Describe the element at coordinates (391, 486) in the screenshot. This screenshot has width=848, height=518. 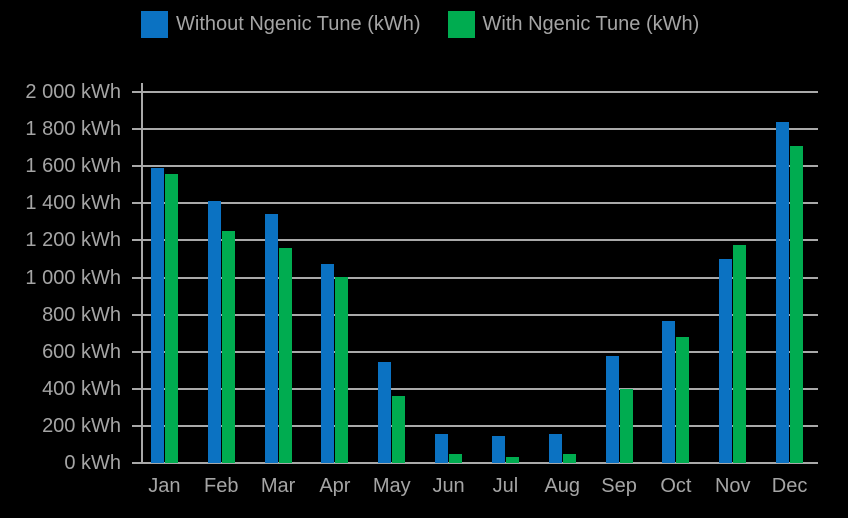
I see `x-axis-label-may: May` at that location.